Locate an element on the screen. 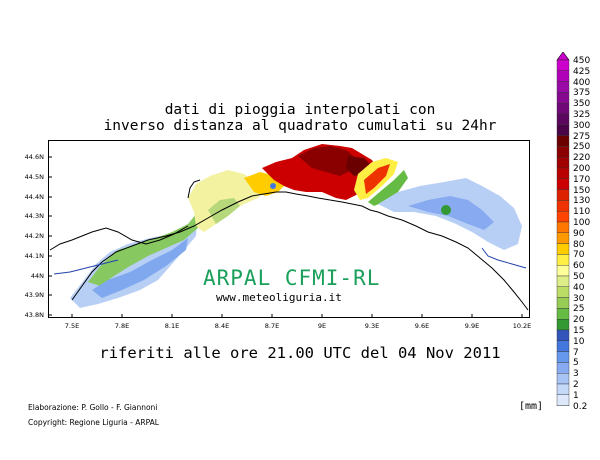 The image size is (600, 460). scale-label: 5 is located at coordinates (576, 363).